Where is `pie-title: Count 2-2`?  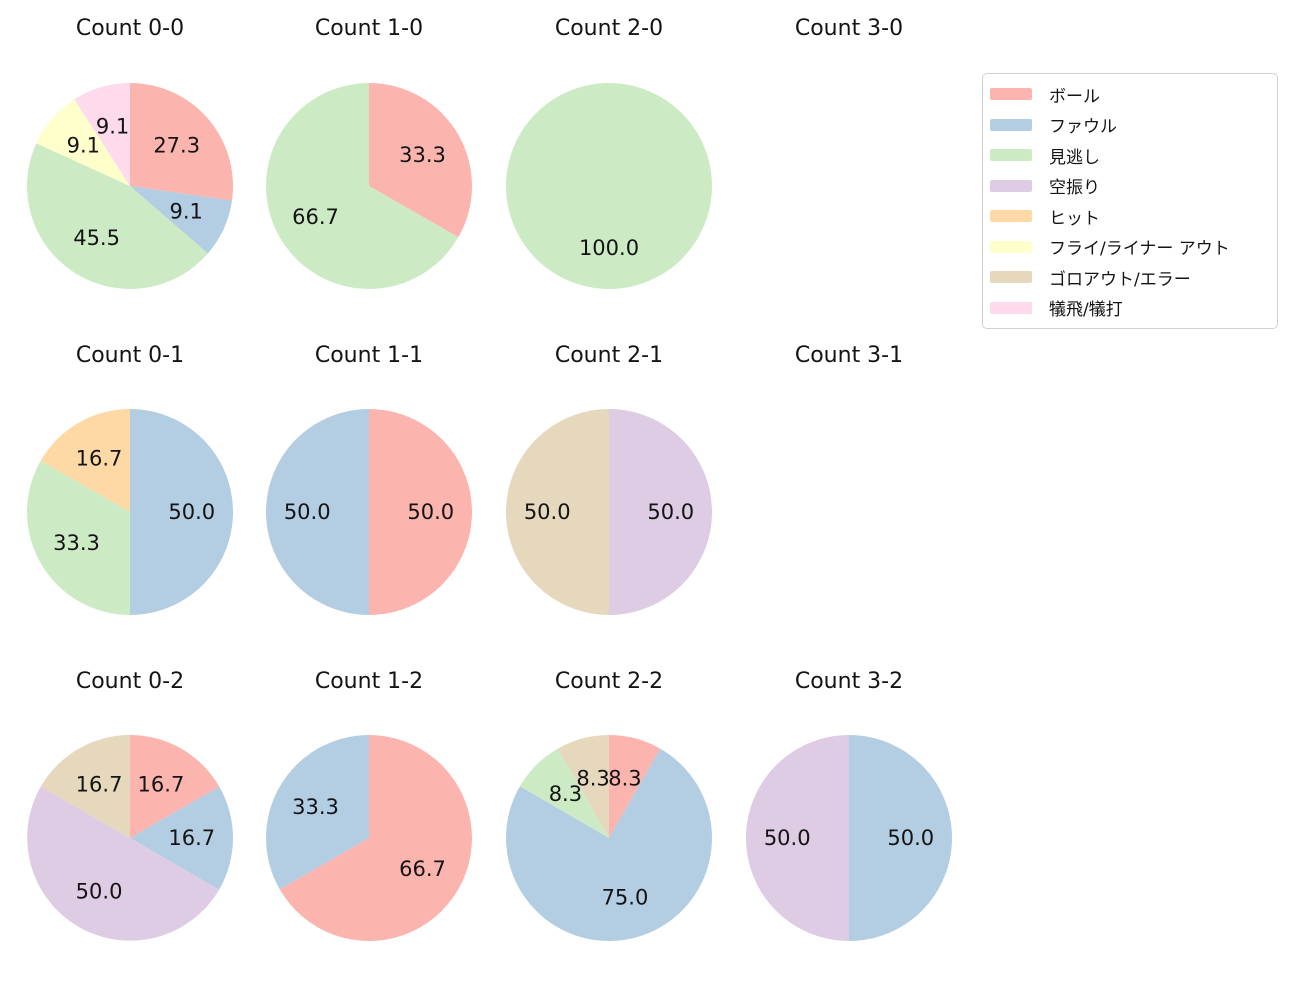
pie-title: Count 2-2 is located at coordinates (609, 681).